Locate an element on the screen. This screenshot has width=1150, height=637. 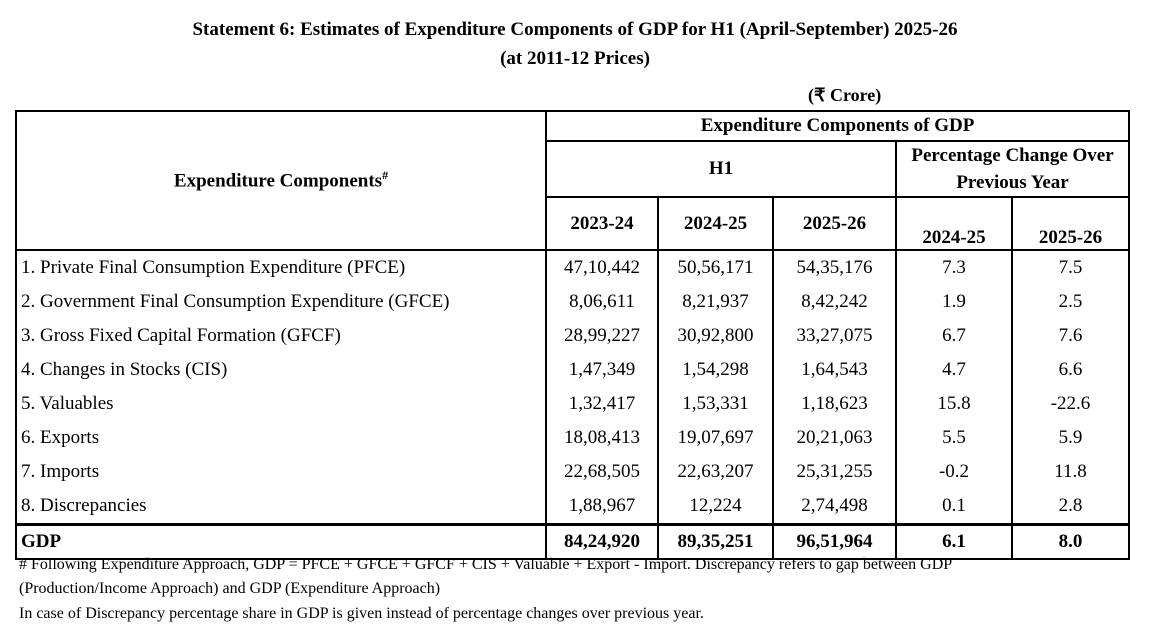
value-cell: 30,92,800 is located at coordinates (715, 336).